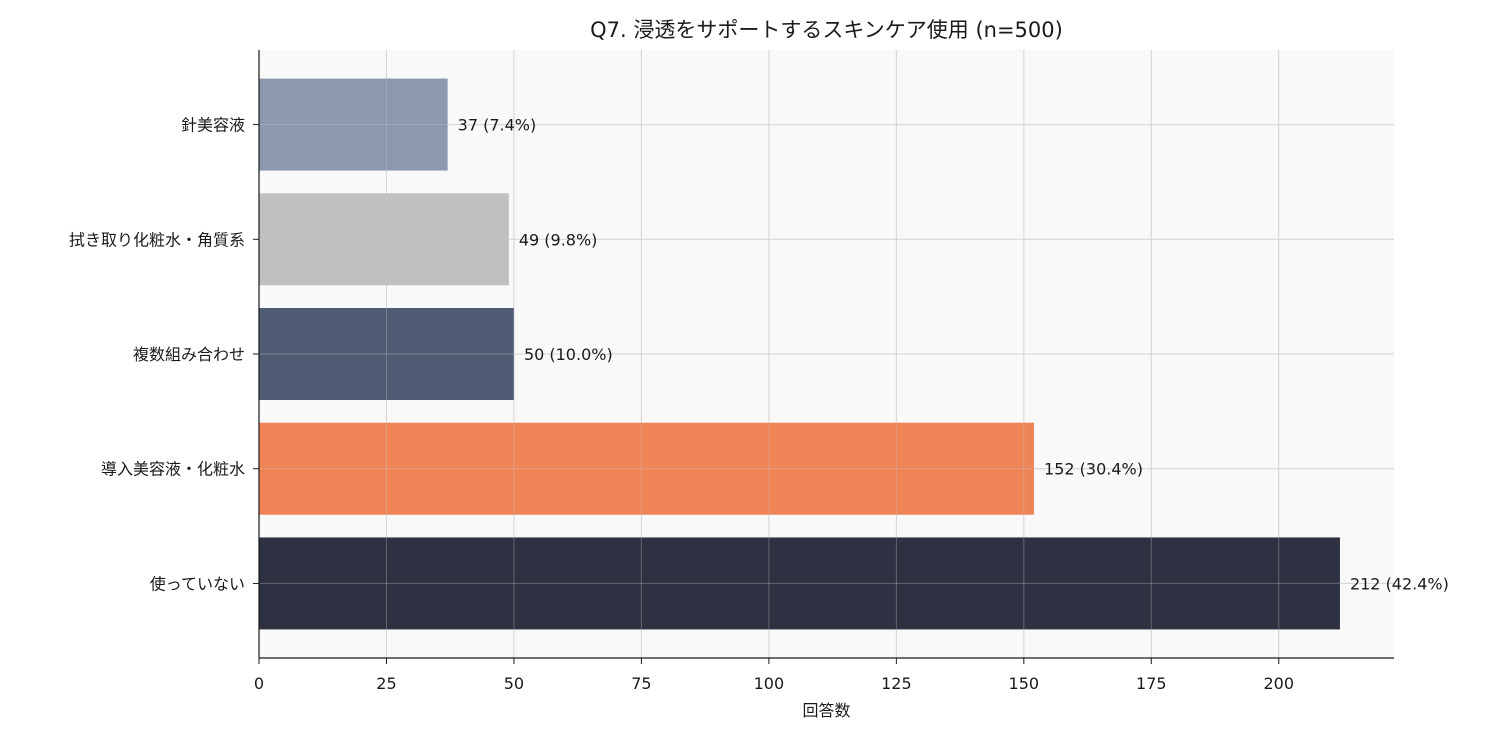  I want to click on chart-title: Q7. 浸透をサポートするスキンケア使用 (n=500), so click(826, 30).